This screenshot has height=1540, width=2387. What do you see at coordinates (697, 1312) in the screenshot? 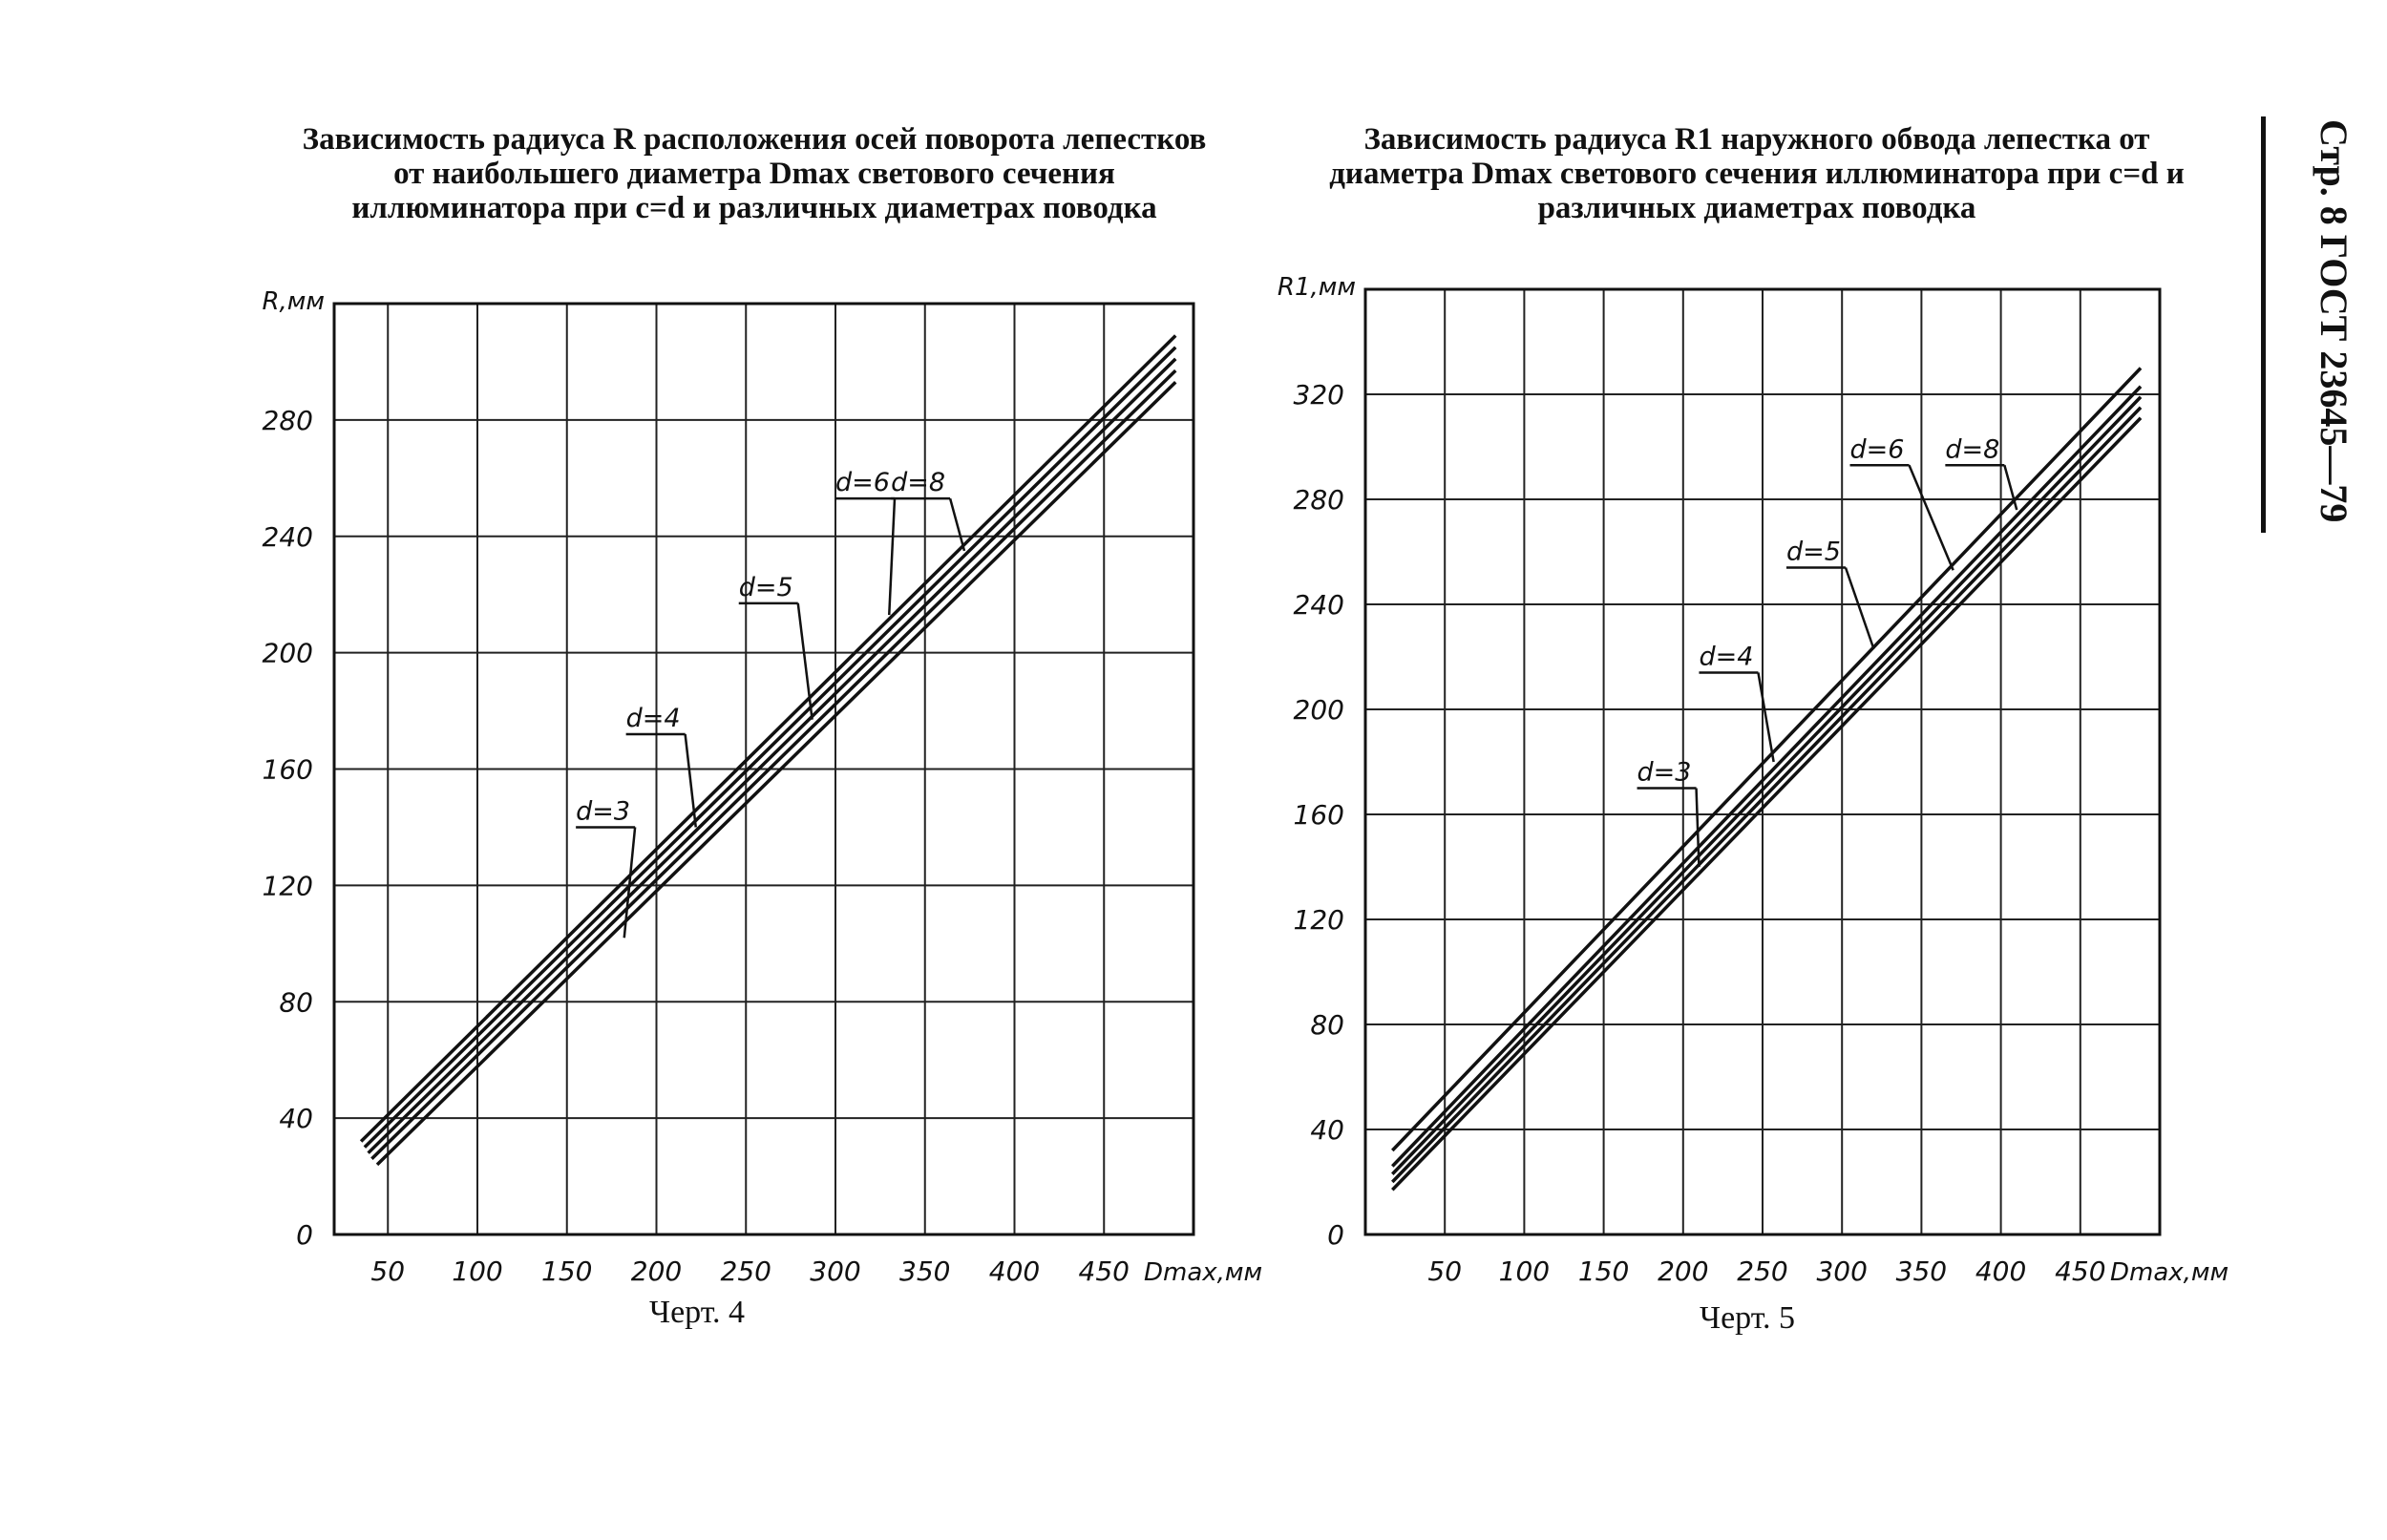
I see `chart-caption-left: Черт. 4` at bounding box center [697, 1312].